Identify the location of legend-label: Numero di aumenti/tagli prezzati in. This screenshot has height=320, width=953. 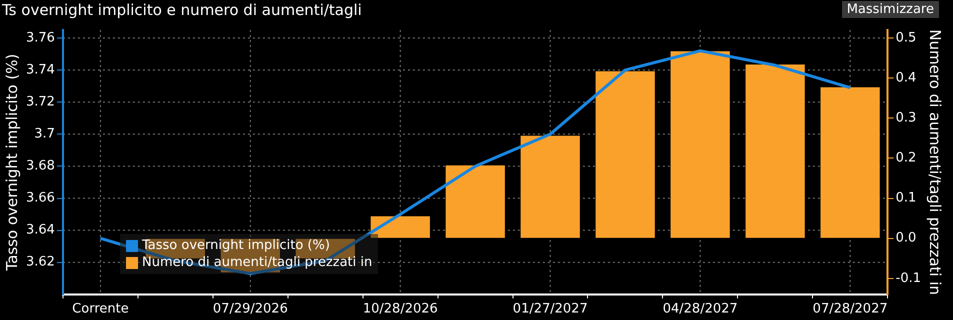
(257, 262).